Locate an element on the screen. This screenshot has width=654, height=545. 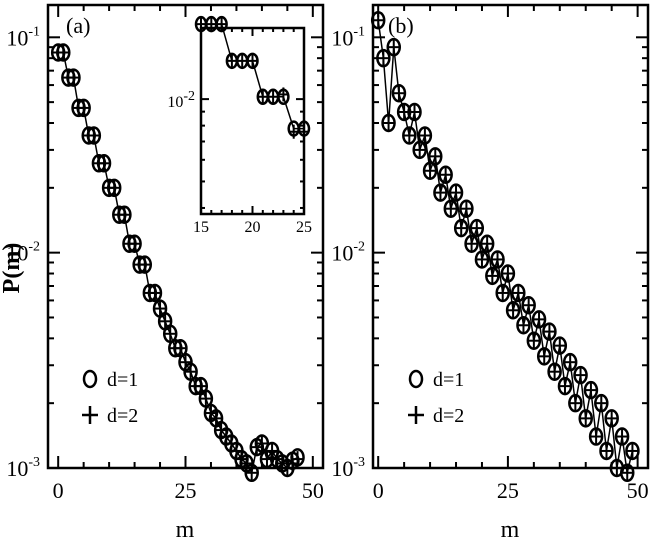
panel-a-legend: d=1 d=2 is located at coordinates (110, 398).